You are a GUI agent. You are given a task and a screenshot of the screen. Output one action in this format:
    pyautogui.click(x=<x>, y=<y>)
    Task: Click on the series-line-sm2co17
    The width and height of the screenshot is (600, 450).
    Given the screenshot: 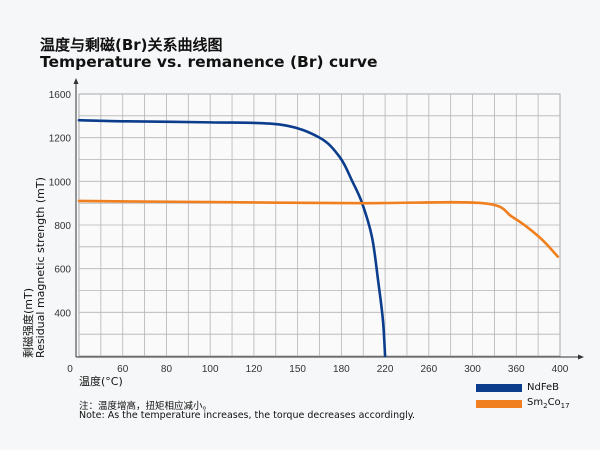 What is the action you would take?
    pyautogui.click(x=318, y=228)
    